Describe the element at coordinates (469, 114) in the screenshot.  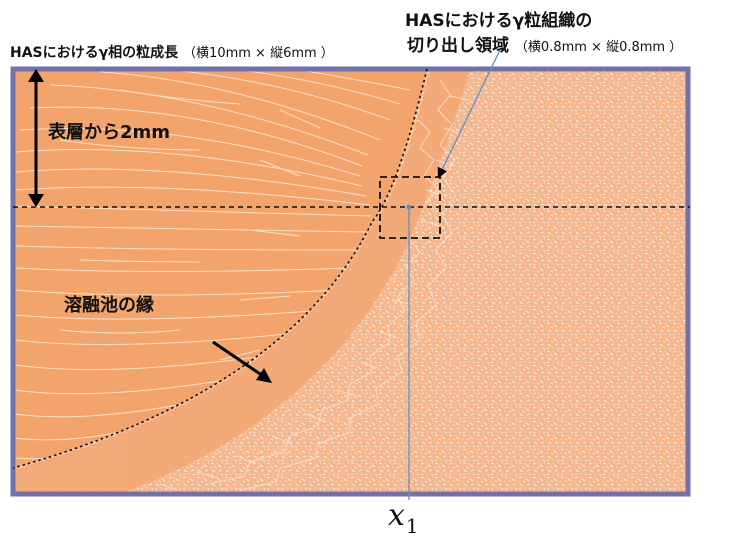
I see `crop-leader-line` at that location.